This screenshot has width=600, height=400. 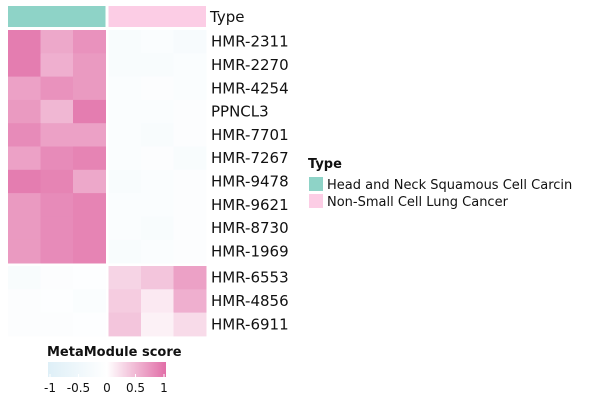 I want to click on row-label: HMR-4856, so click(x=250, y=301).